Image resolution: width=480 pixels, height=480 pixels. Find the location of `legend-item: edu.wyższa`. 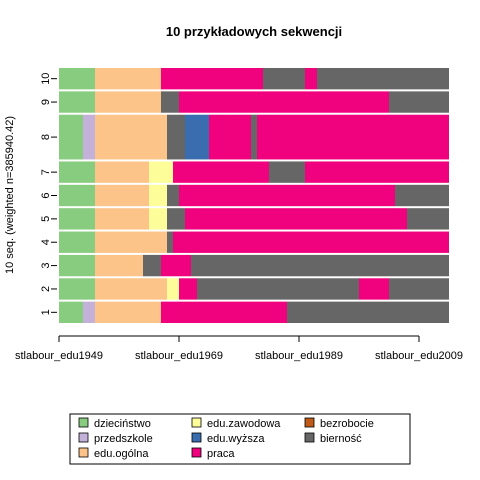

legend-item: edu.wyższa is located at coordinates (228, 438).